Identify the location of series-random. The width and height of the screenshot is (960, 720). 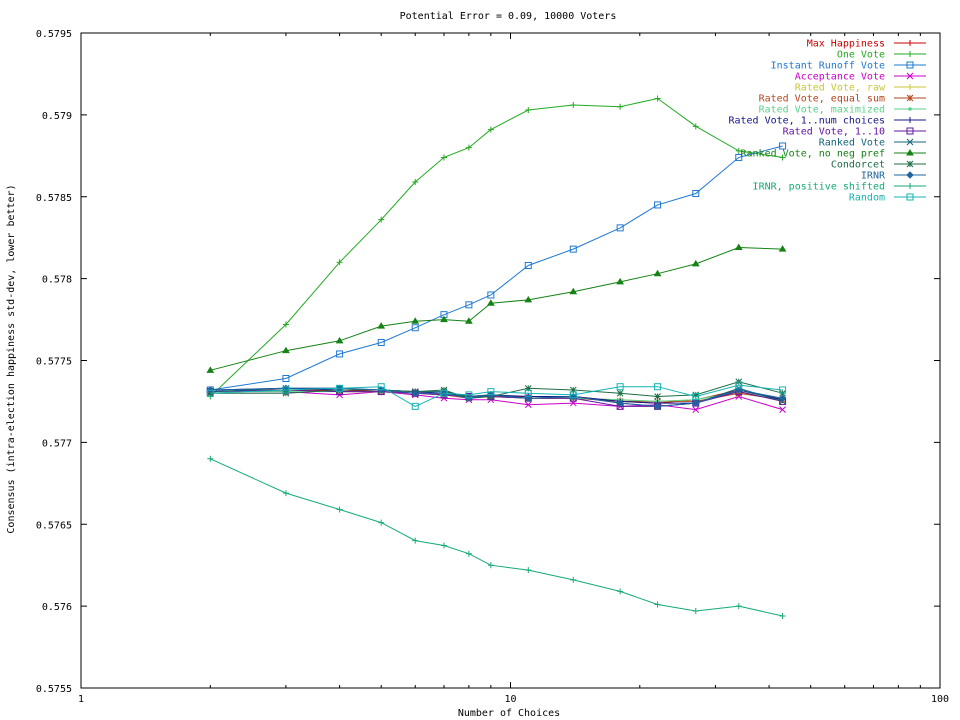
(496, 395).